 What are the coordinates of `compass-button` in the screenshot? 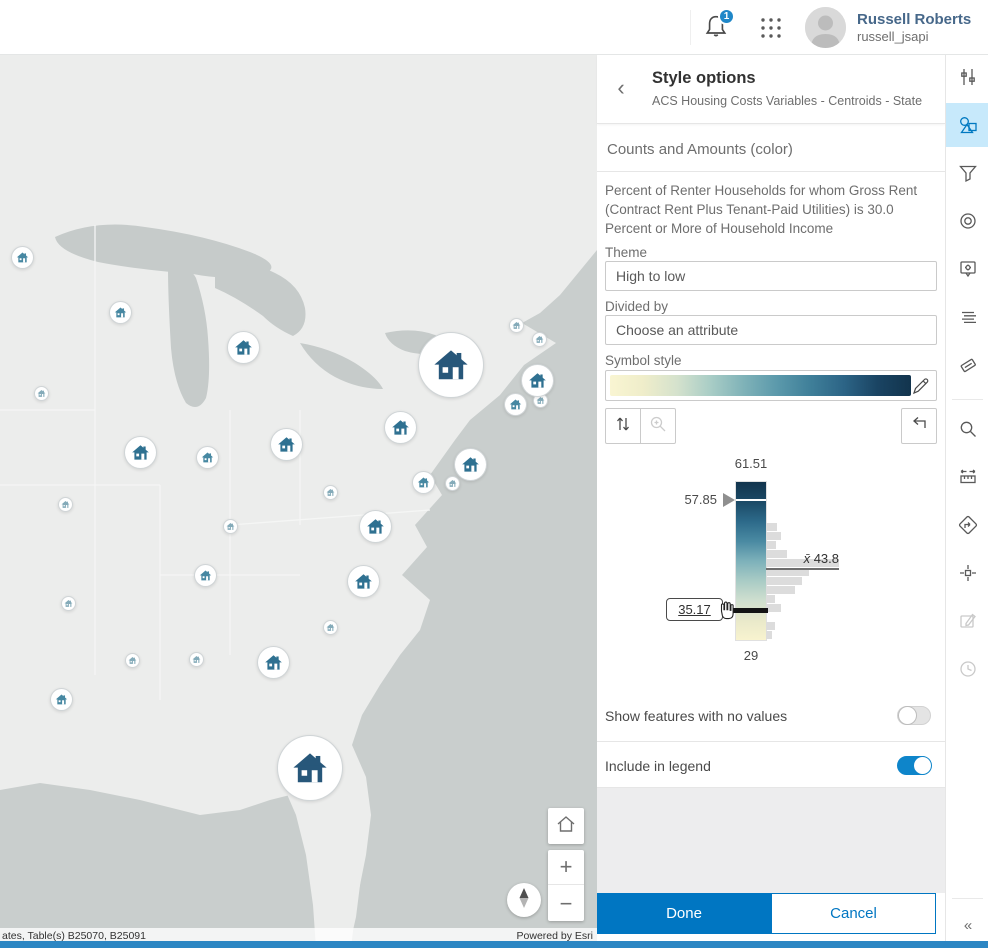 It's located at (524, 900).